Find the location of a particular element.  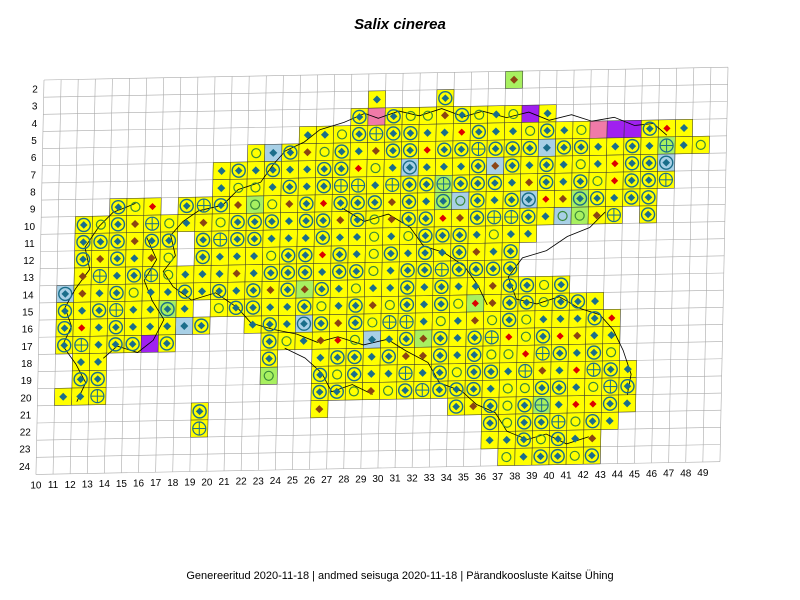

column-label: 39 is located at coordinates (532, 476).